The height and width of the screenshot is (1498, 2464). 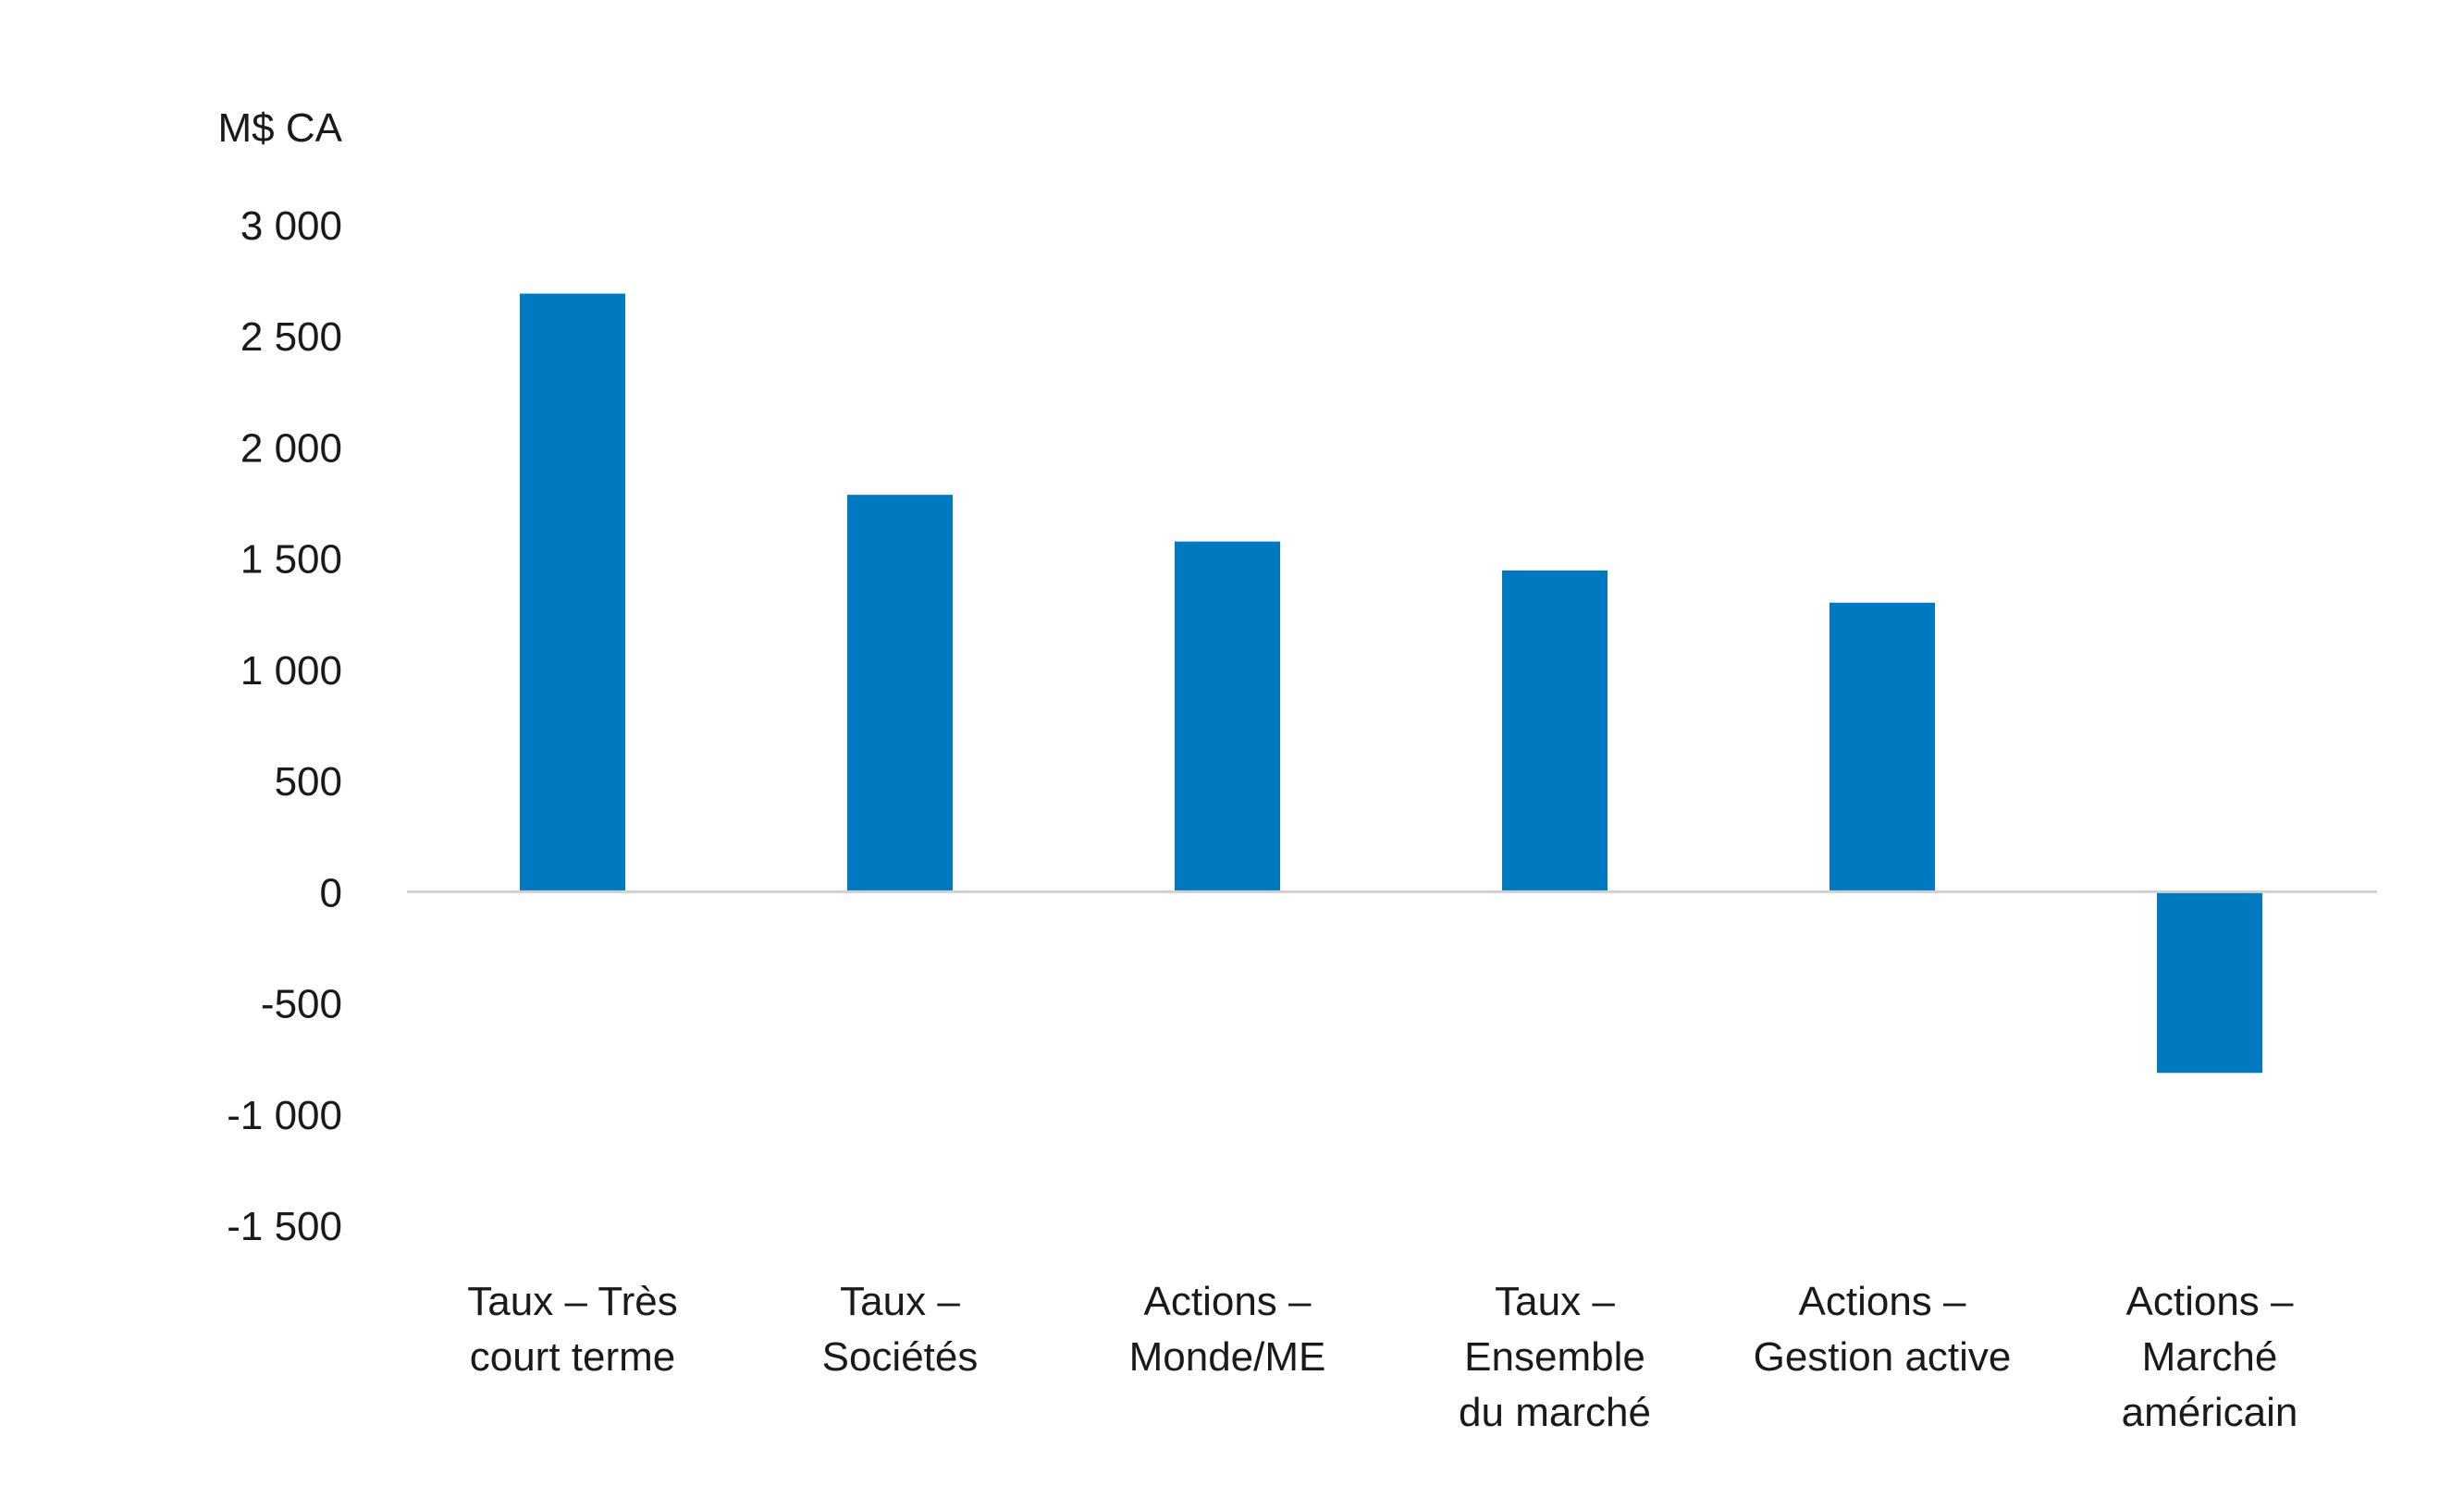 I want to click on x-category-label: Taux – Ensemble du marché, so click(x=1555, y=1357).